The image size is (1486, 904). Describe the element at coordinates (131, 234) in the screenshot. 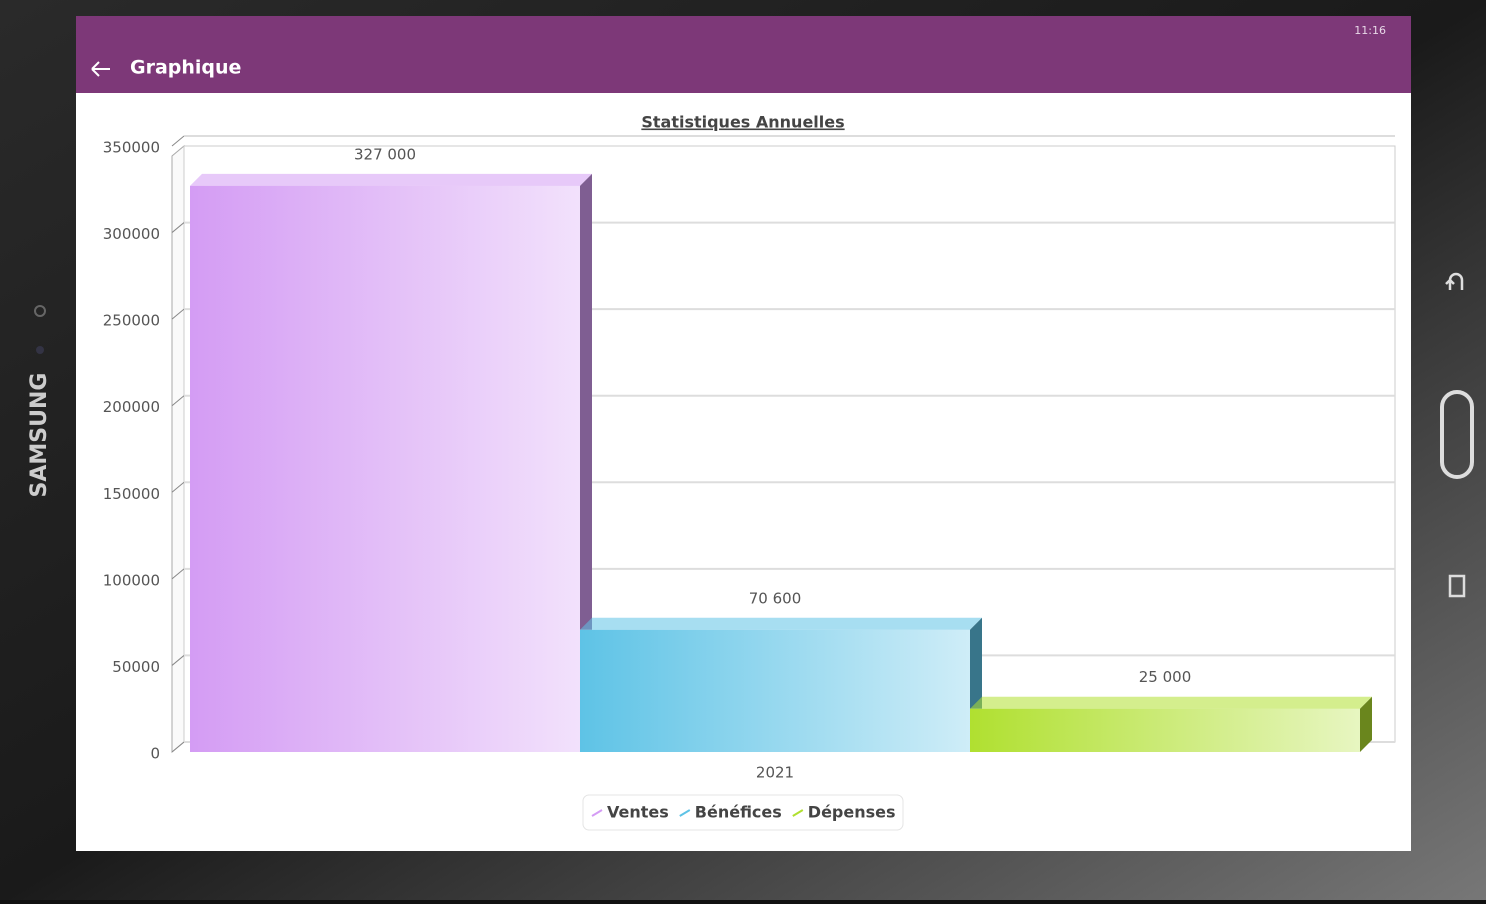

I see `y-tick-label: 300000` at that location.